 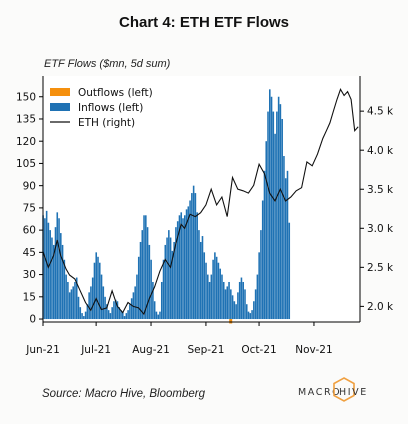 What do you see at coordinates (29, 275) in the screenshot?
I see `left-tick-label: 30` at bounding box center [29, 275].